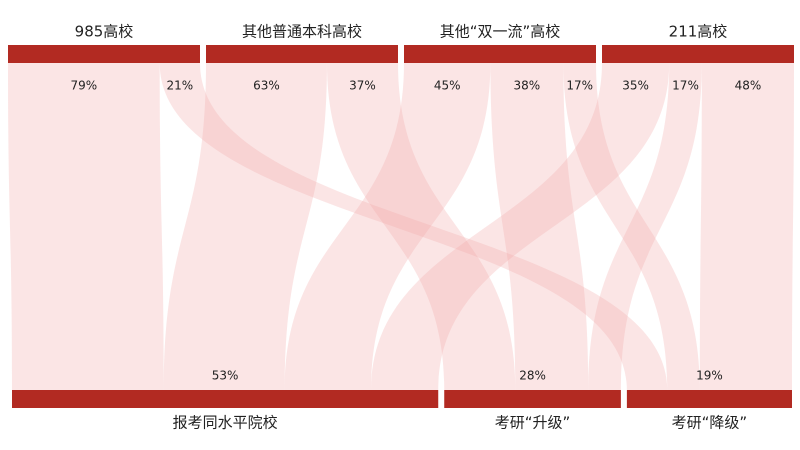  I want to click on link-label: 21%, so click(180, 86).